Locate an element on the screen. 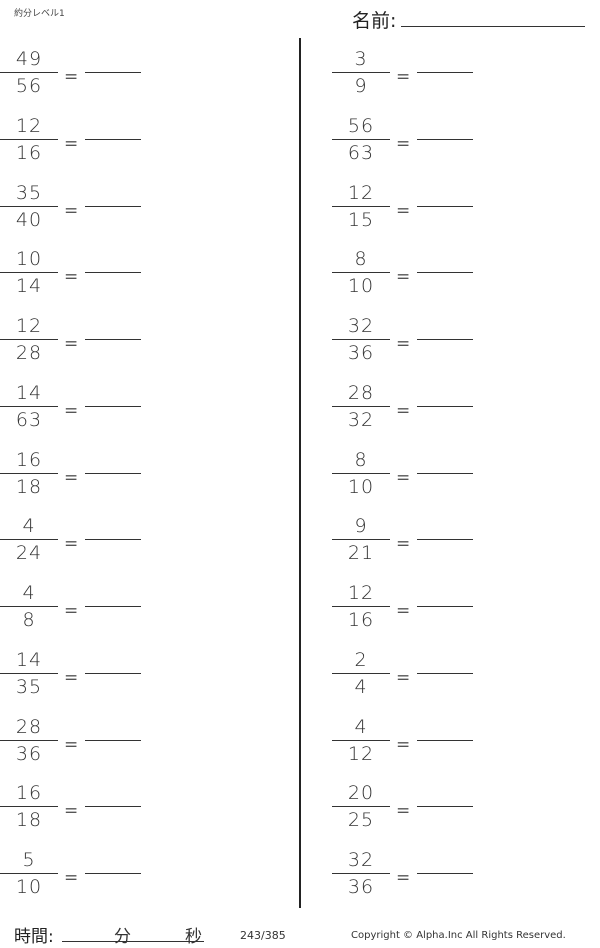  numerator: 56 is located at coordinates (361, 125).